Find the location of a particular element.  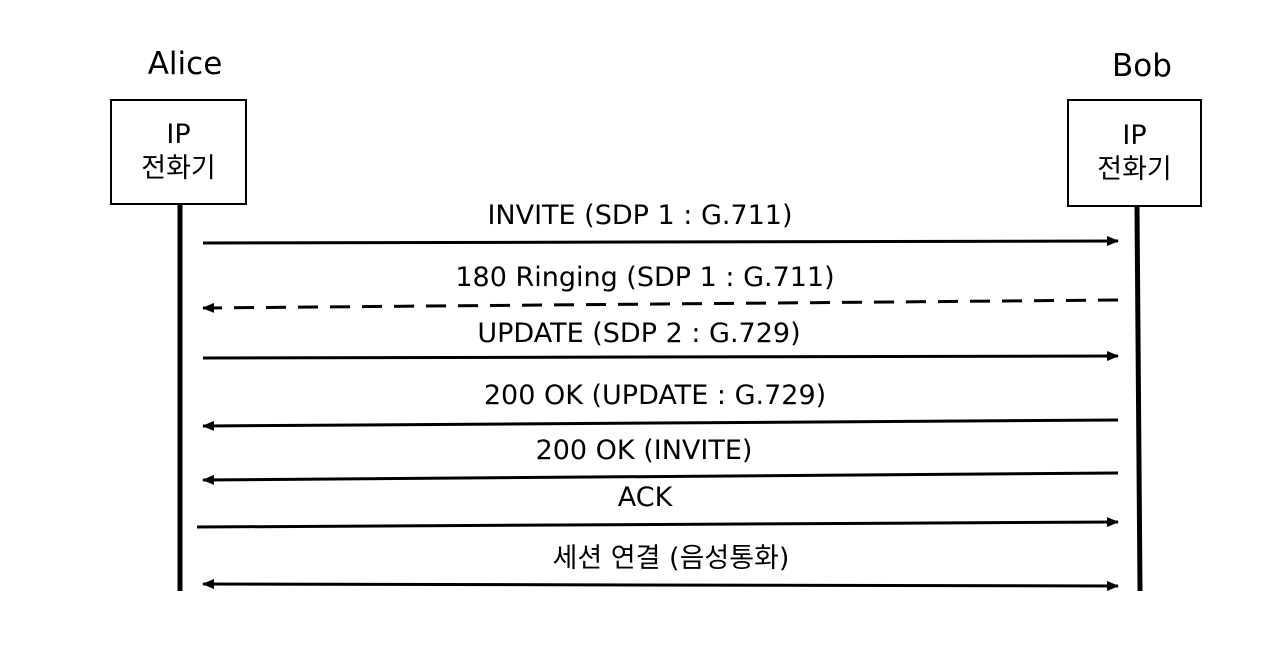

invite-arrow is located at coordinates (660, 241).